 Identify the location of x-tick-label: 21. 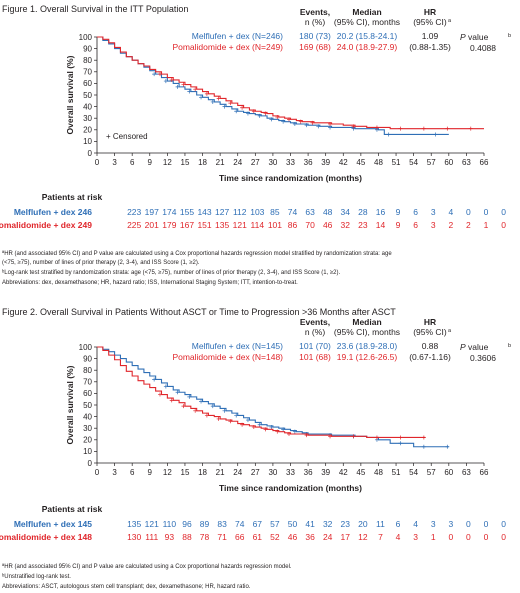
(220, 472).